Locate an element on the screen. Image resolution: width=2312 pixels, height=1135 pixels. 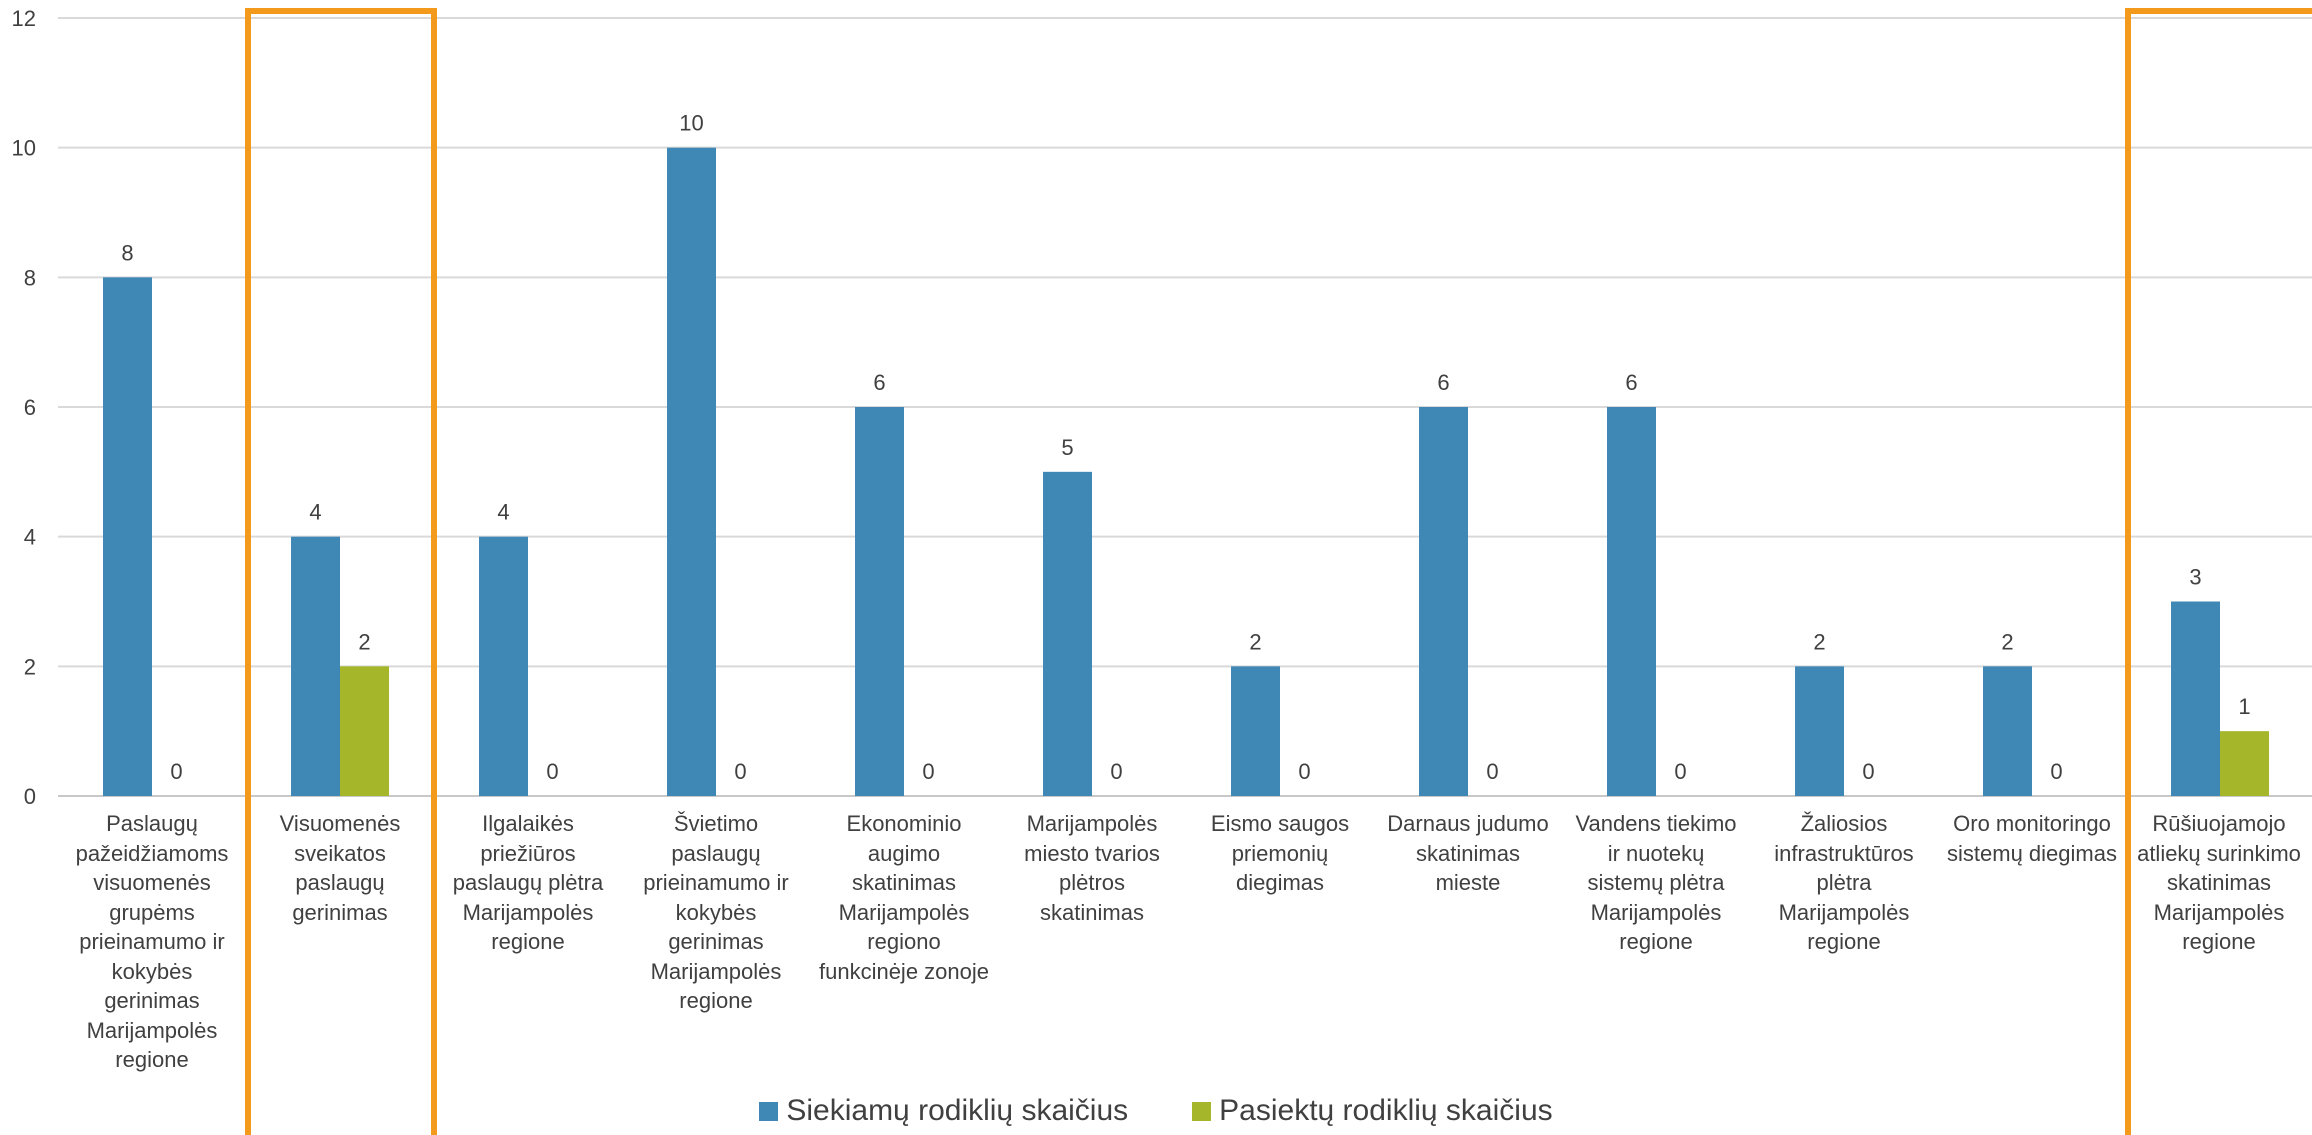
y-tick-label: 6 is located at coordinates (30, 407).